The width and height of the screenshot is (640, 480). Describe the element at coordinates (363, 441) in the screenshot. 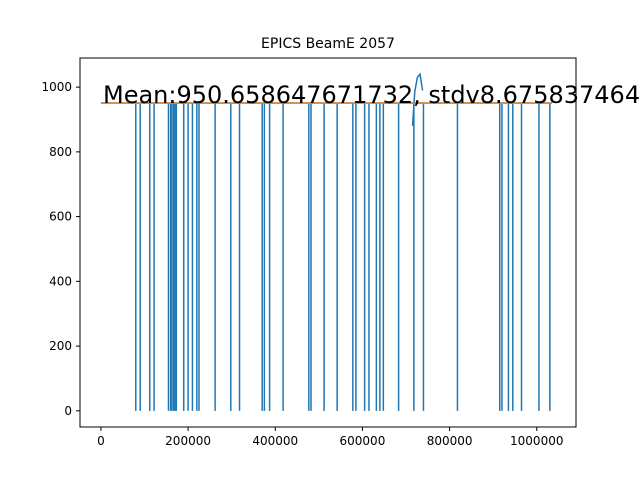

I see `x-tick-label-3: 600000` at that location.